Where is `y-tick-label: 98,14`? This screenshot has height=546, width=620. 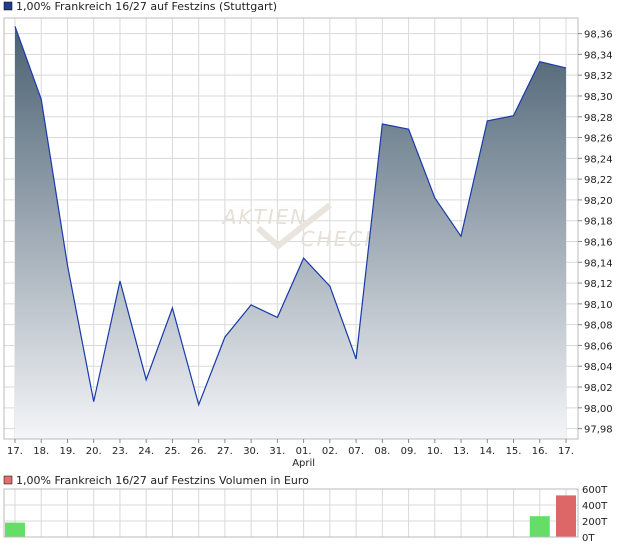 y-tick-label: 98,14 is located at coordinates (598, 263).